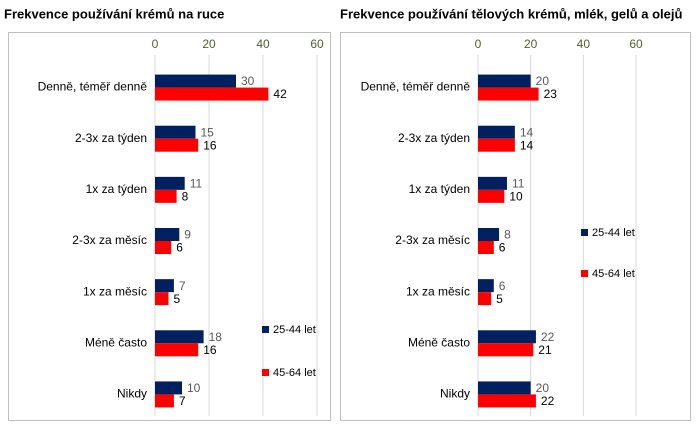 This screenshot has width=700, height=424. Describe the element at coordinates (551, 94) in the screenshot. I see `value-label: 23` at that location.